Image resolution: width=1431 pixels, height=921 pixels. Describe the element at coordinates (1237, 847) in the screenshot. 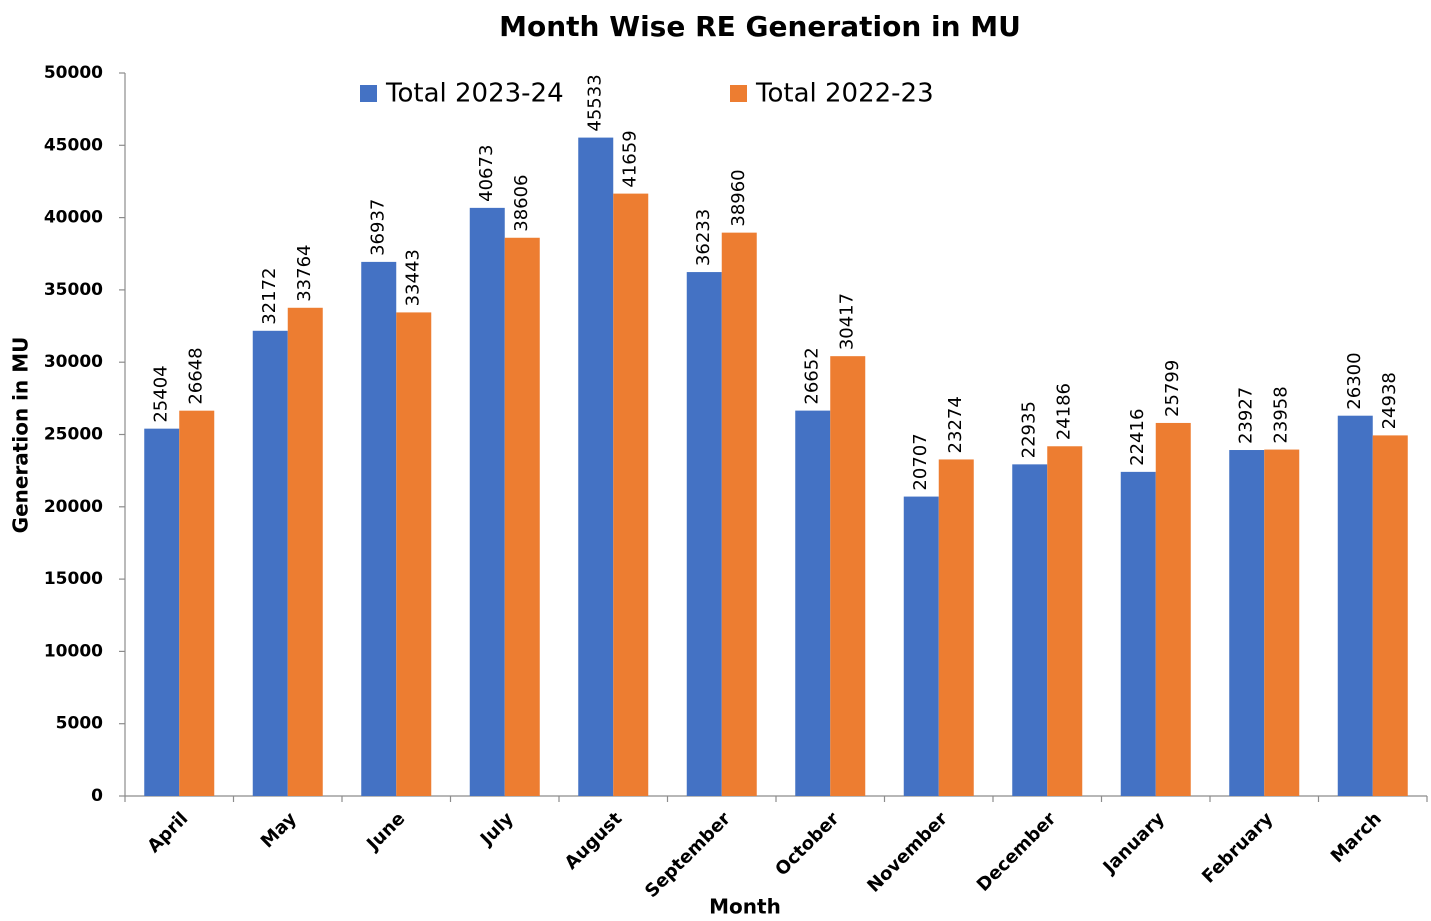

I see `x-tick-label: February` at that location.